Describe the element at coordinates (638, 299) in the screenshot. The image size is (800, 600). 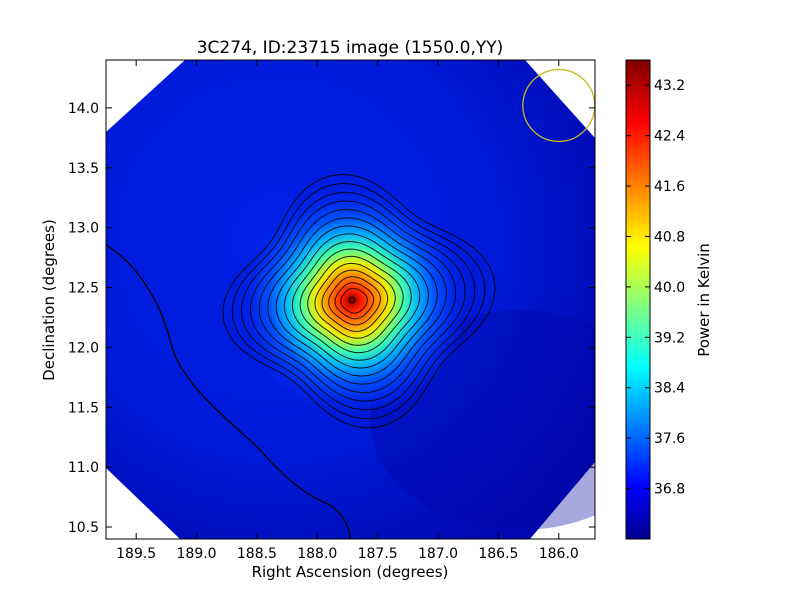
I see `colorbar-gradient` at that location.